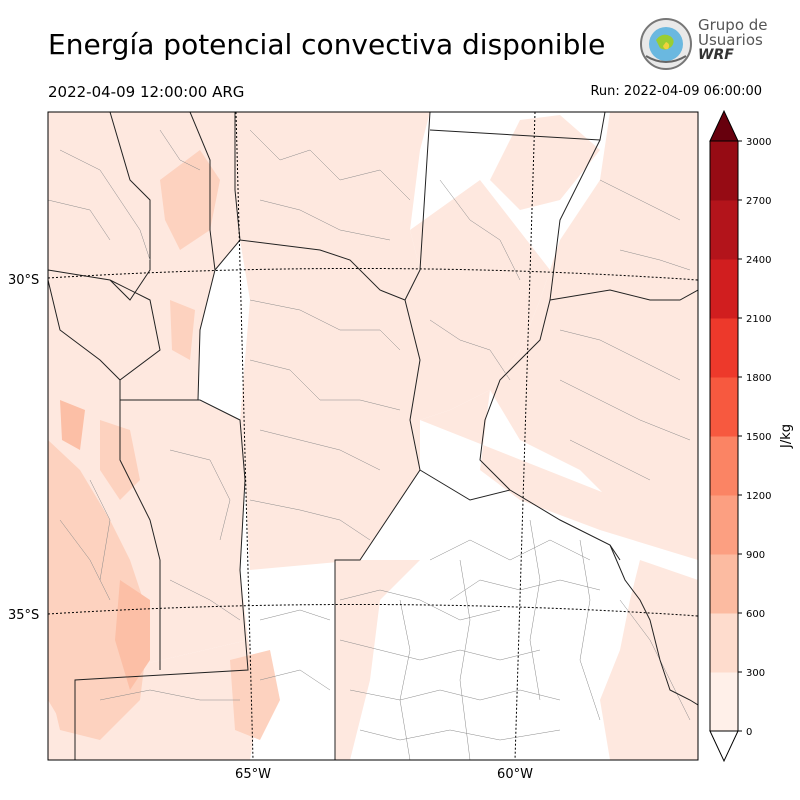  Describe the element at coordinates (786, 436) in the screenshot. I see `colorbar-unit-label: J/kg` at that location.